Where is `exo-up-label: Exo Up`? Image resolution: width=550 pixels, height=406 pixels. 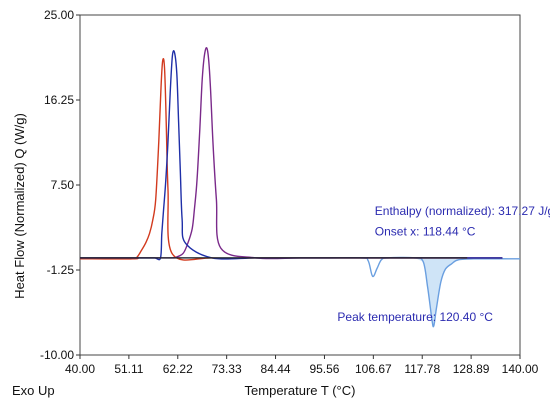 exo-up-label: Exo Up is located at coordinates (33, 390).